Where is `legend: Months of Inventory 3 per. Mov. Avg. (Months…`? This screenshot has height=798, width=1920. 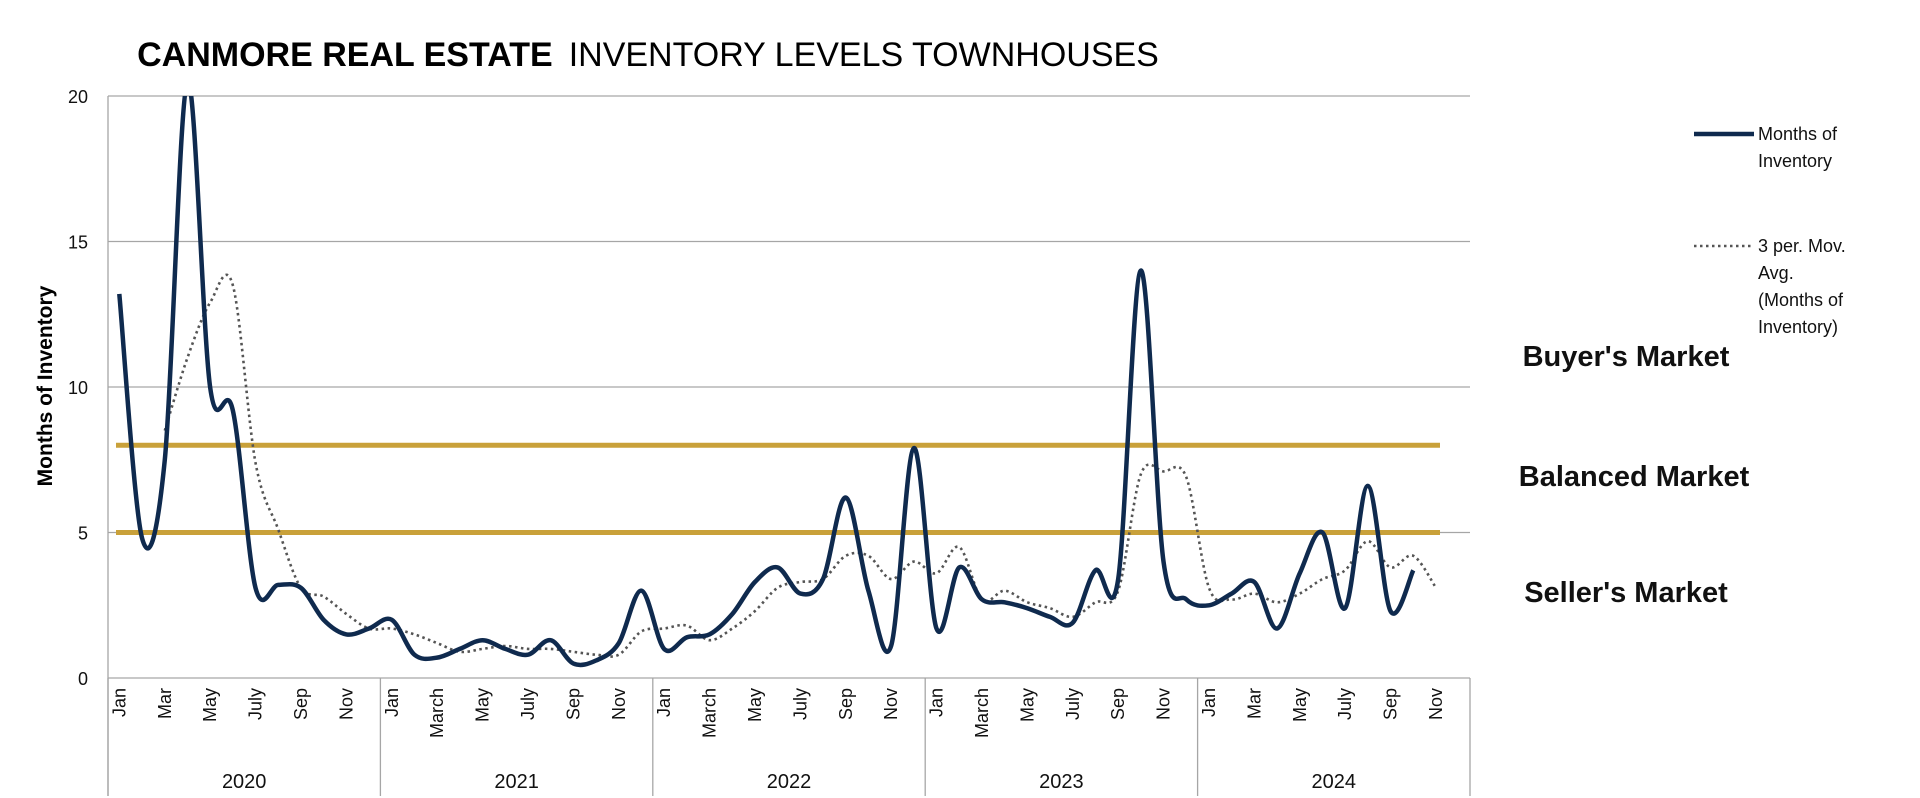 legend: Months of Inventory 3 per. Mov. Avg. (Months… is located at coordinates (1770, 230).